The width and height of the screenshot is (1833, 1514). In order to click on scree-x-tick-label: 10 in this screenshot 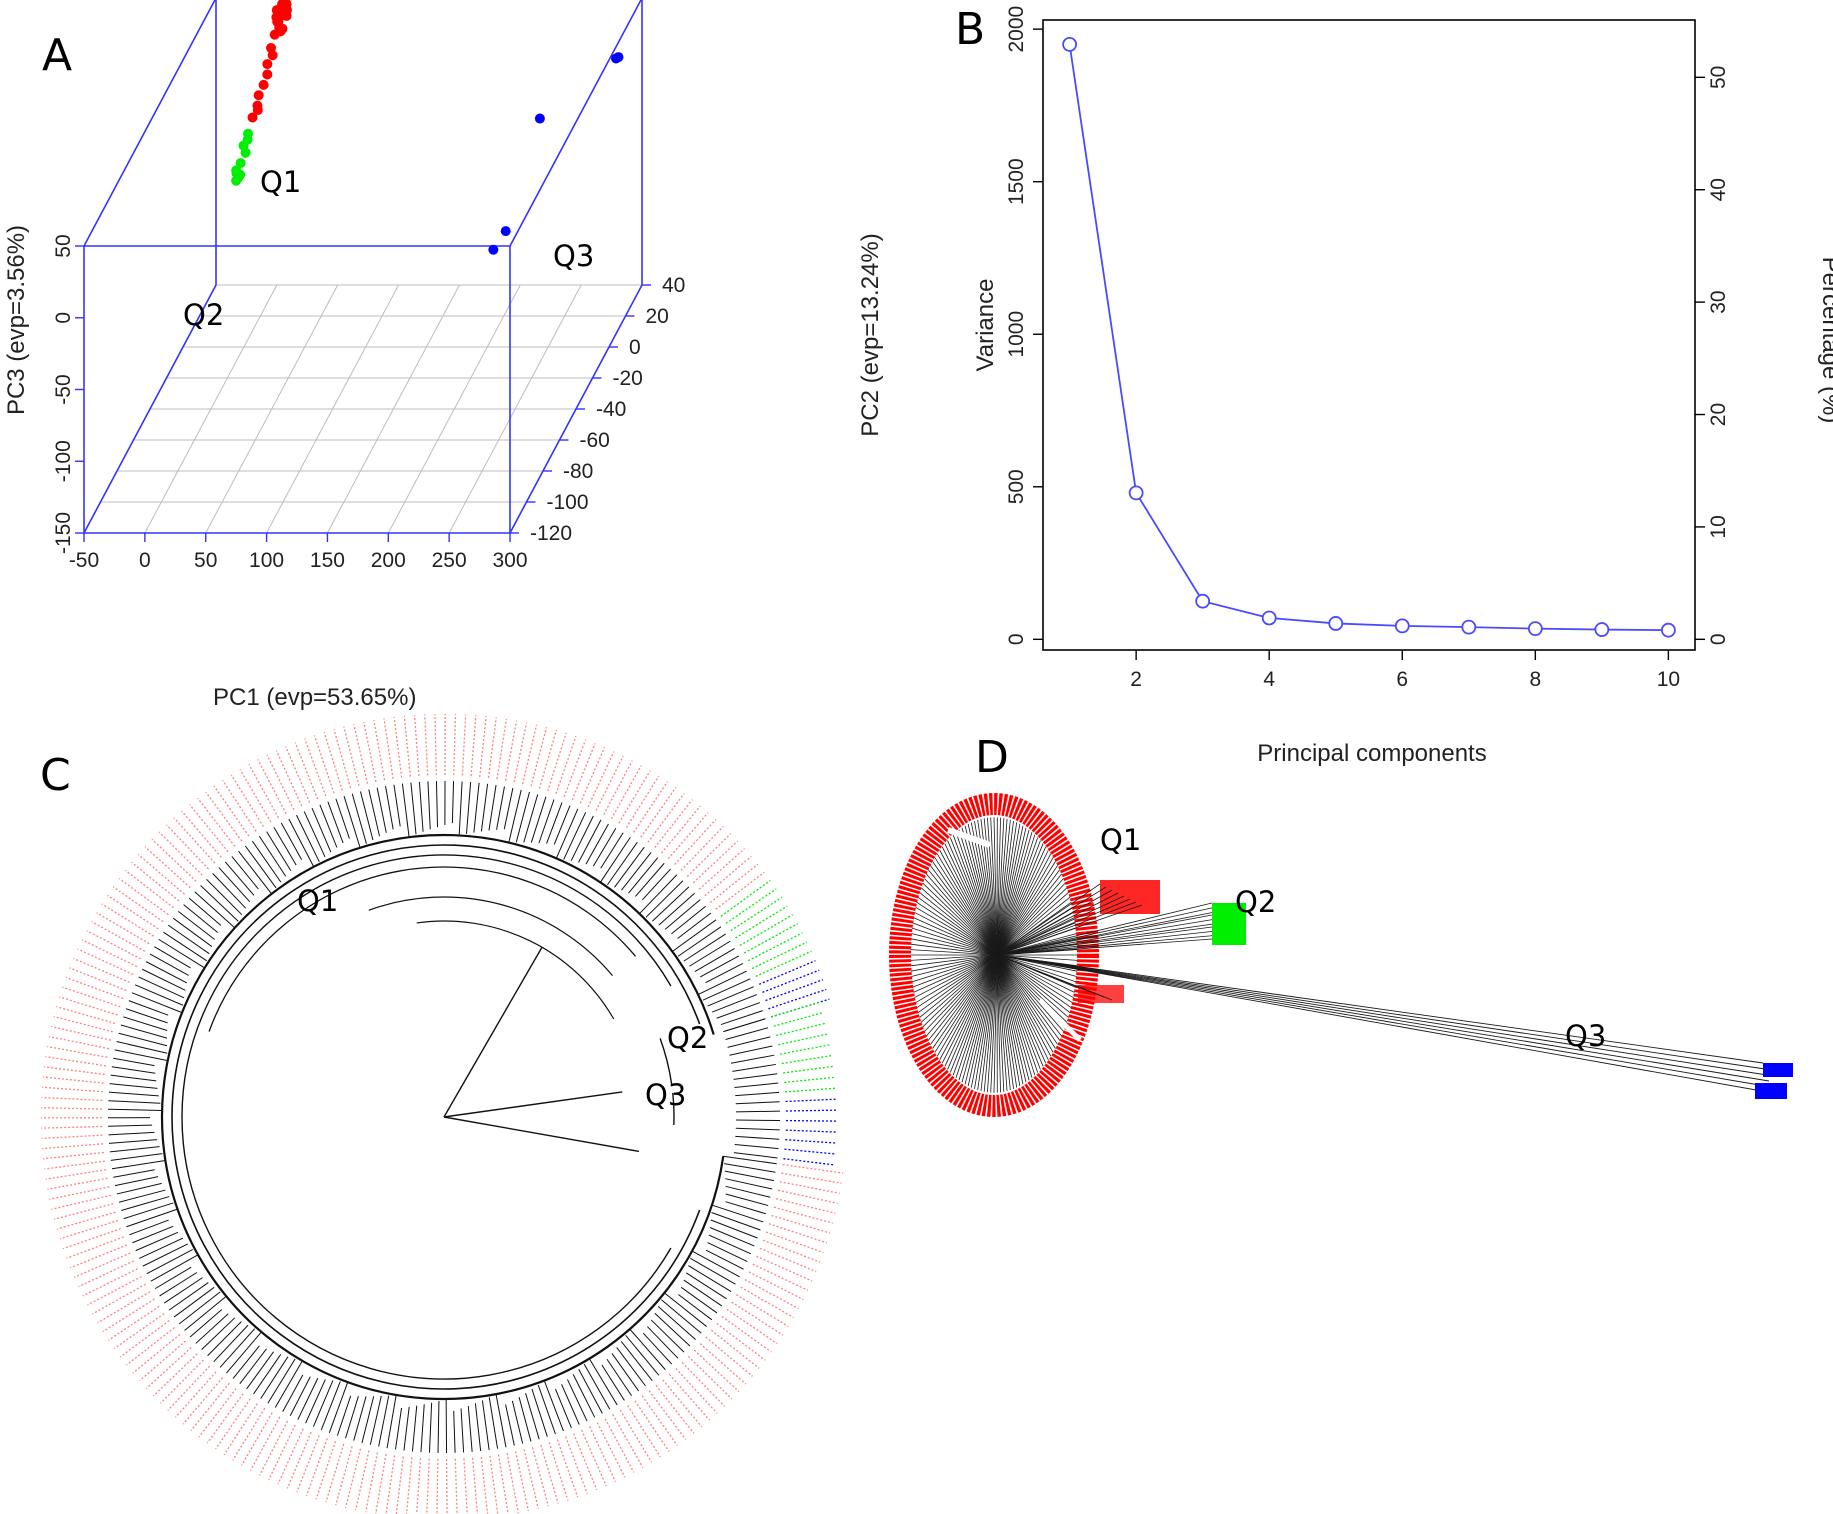, I will do `click(1668, 679)`.